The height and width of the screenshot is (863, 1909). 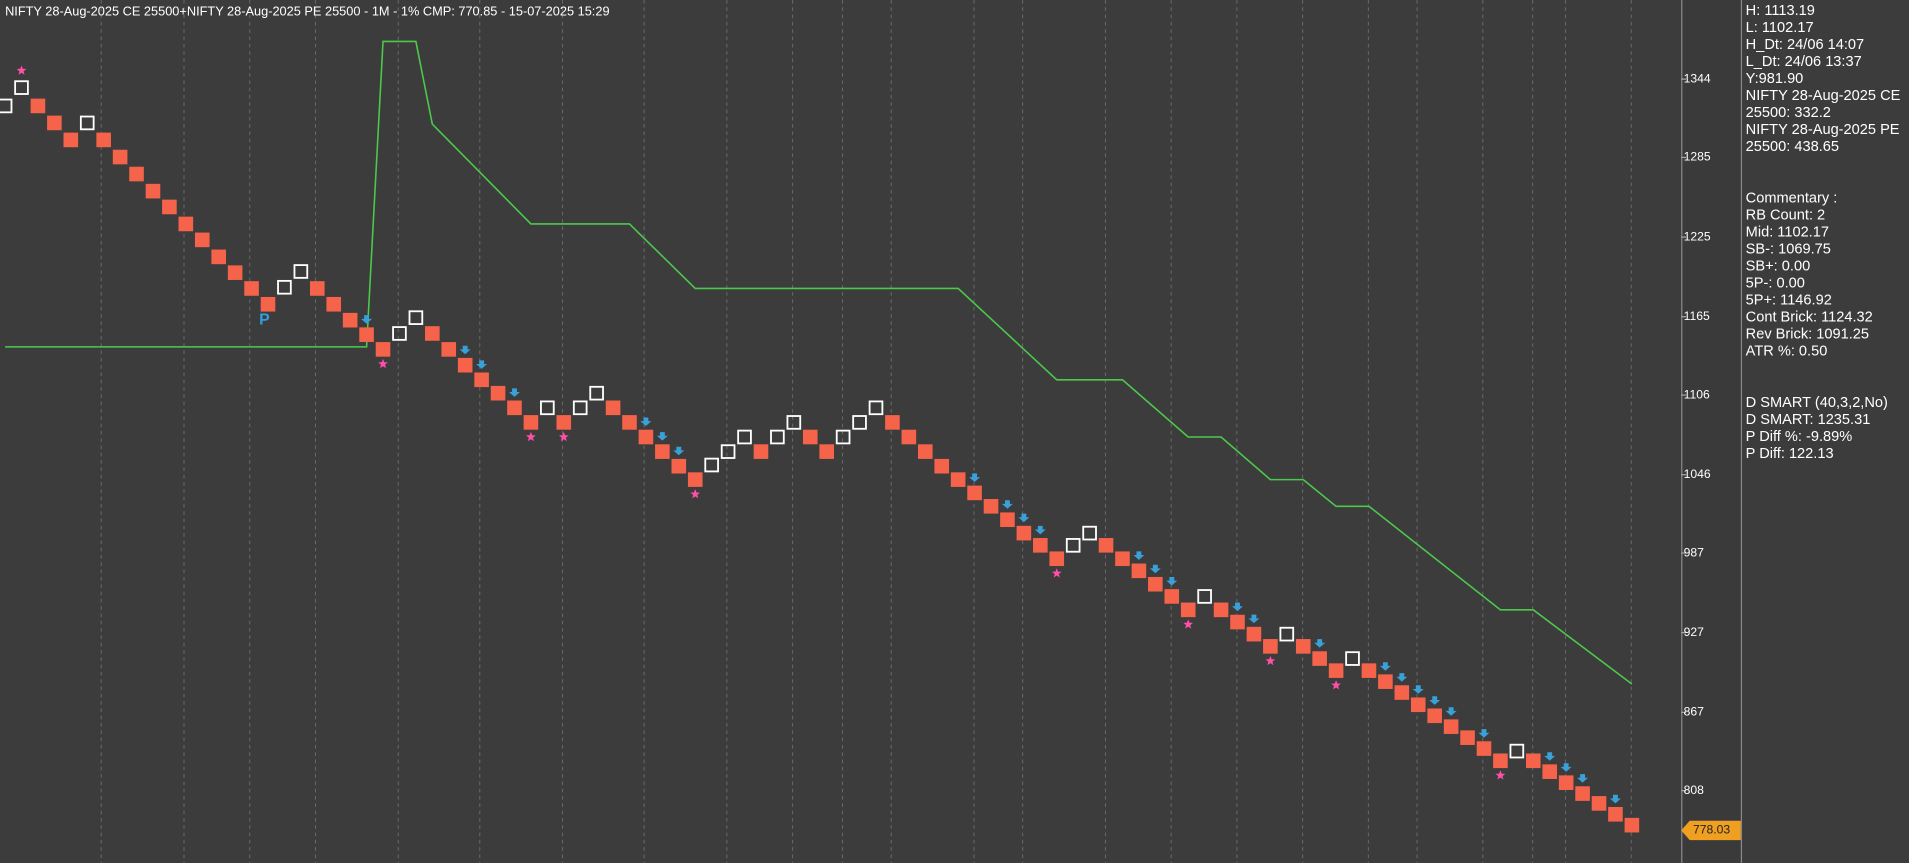 What do you see at coordinates (1694, 552) in the screenshot?
I see `y-tick-label: 987` at bounding box center [1694, 552].